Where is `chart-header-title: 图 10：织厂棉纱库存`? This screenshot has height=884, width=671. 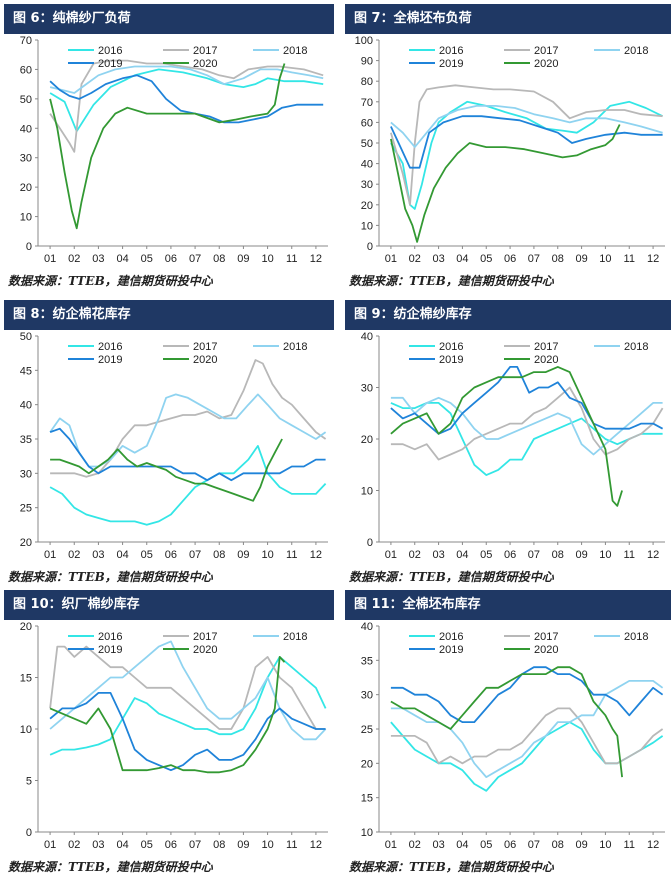 chart-header-title: 图 10：织厂棉纱库存 is located at coordinates (76, 604).